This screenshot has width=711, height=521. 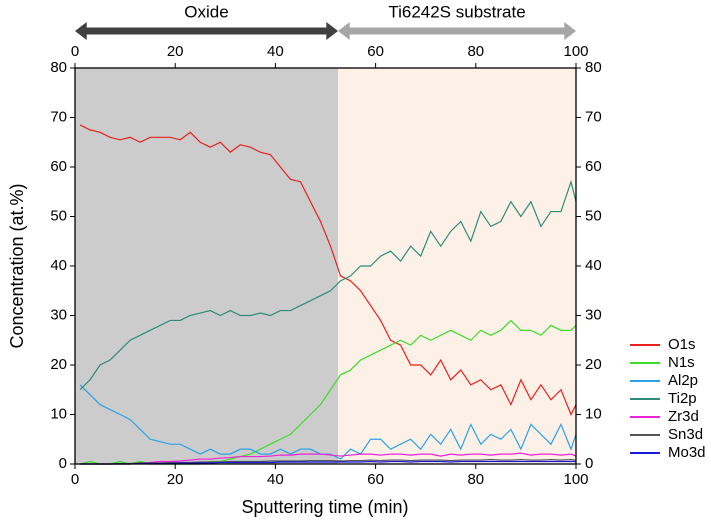 I want to click on y-axis-label: Concentration (at.%), so click(x=17, y=265).